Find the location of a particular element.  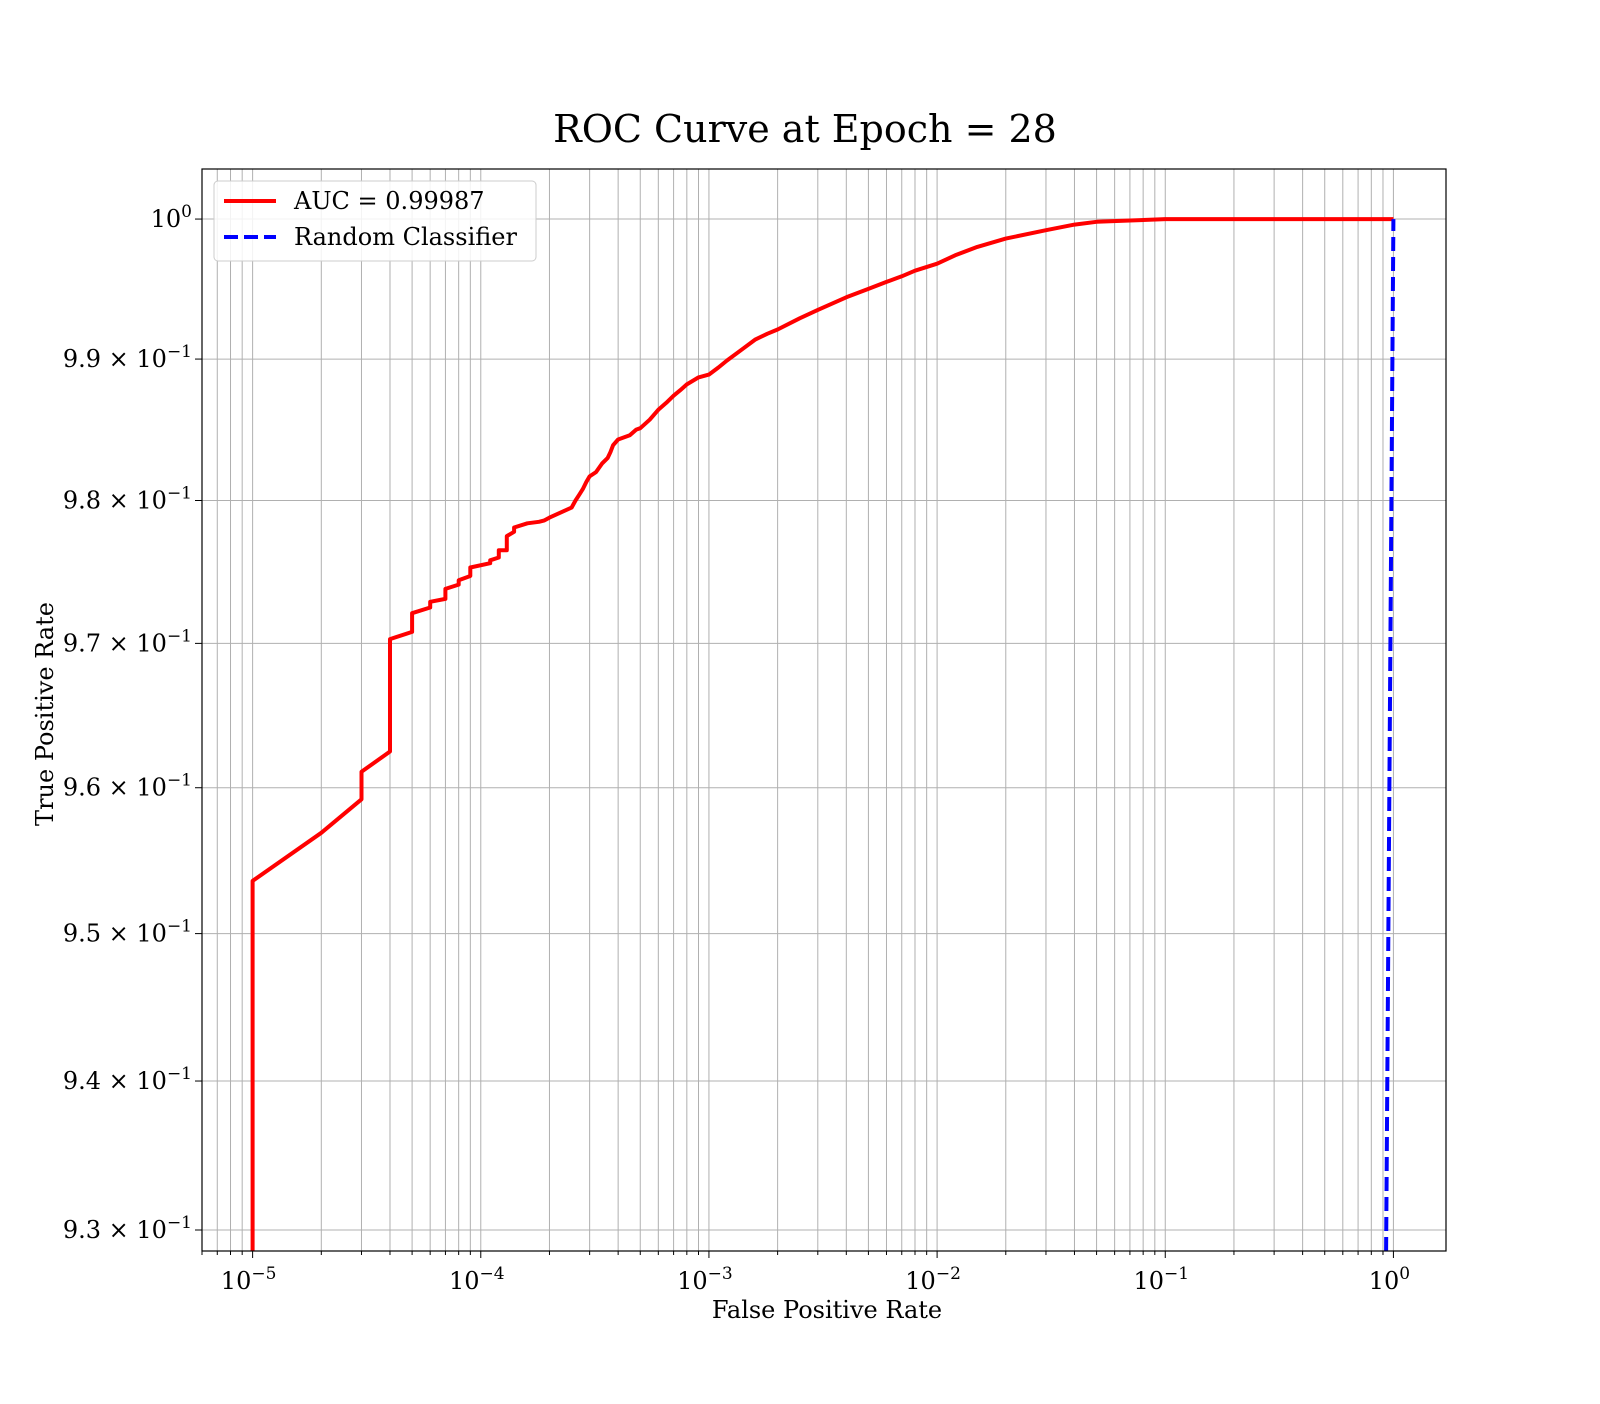

legend-label: Random Classifier is located at coordinates (405, 237).